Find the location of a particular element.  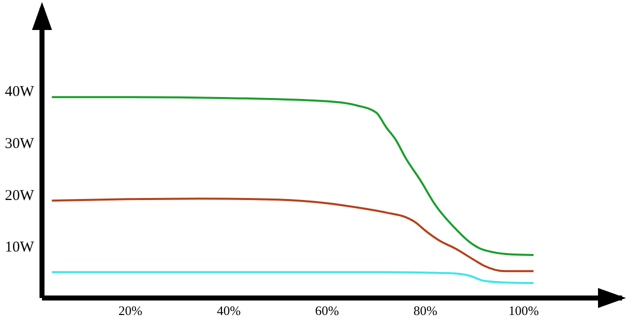

y-tick-label: 10W is located at coordinates (19, 248).